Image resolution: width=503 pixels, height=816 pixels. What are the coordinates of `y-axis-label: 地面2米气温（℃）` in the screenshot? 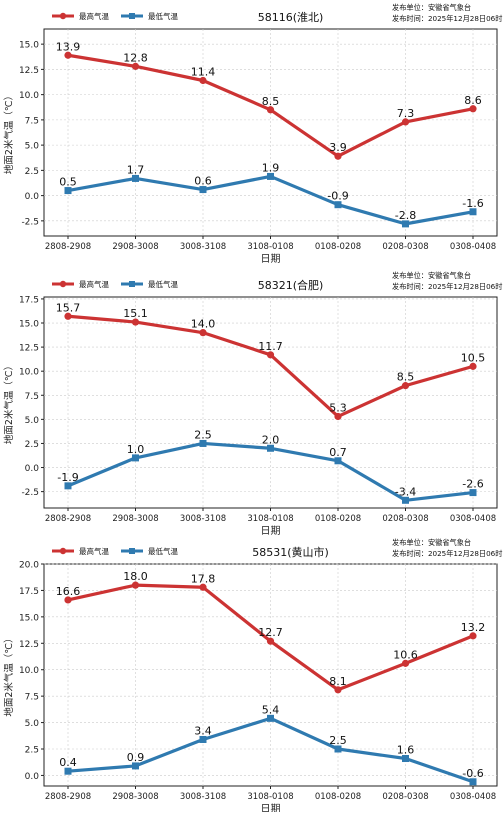 It's located at (9, 132).